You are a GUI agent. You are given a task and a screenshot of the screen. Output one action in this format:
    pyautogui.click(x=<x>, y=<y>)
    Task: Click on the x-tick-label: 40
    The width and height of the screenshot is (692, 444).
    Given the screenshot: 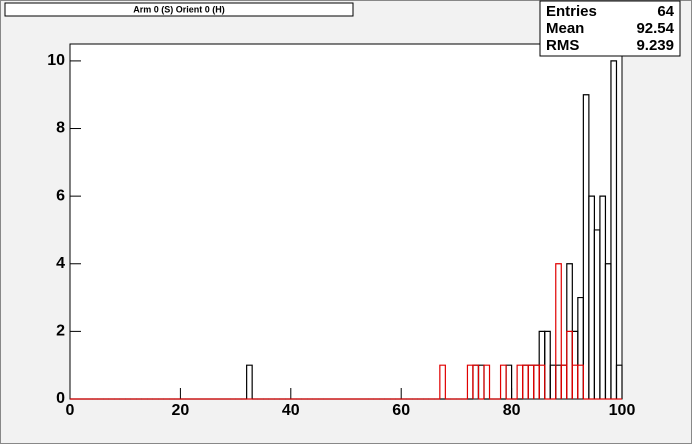 What is the action you would take?
    pyautogui.click(x=291, y=410)
    